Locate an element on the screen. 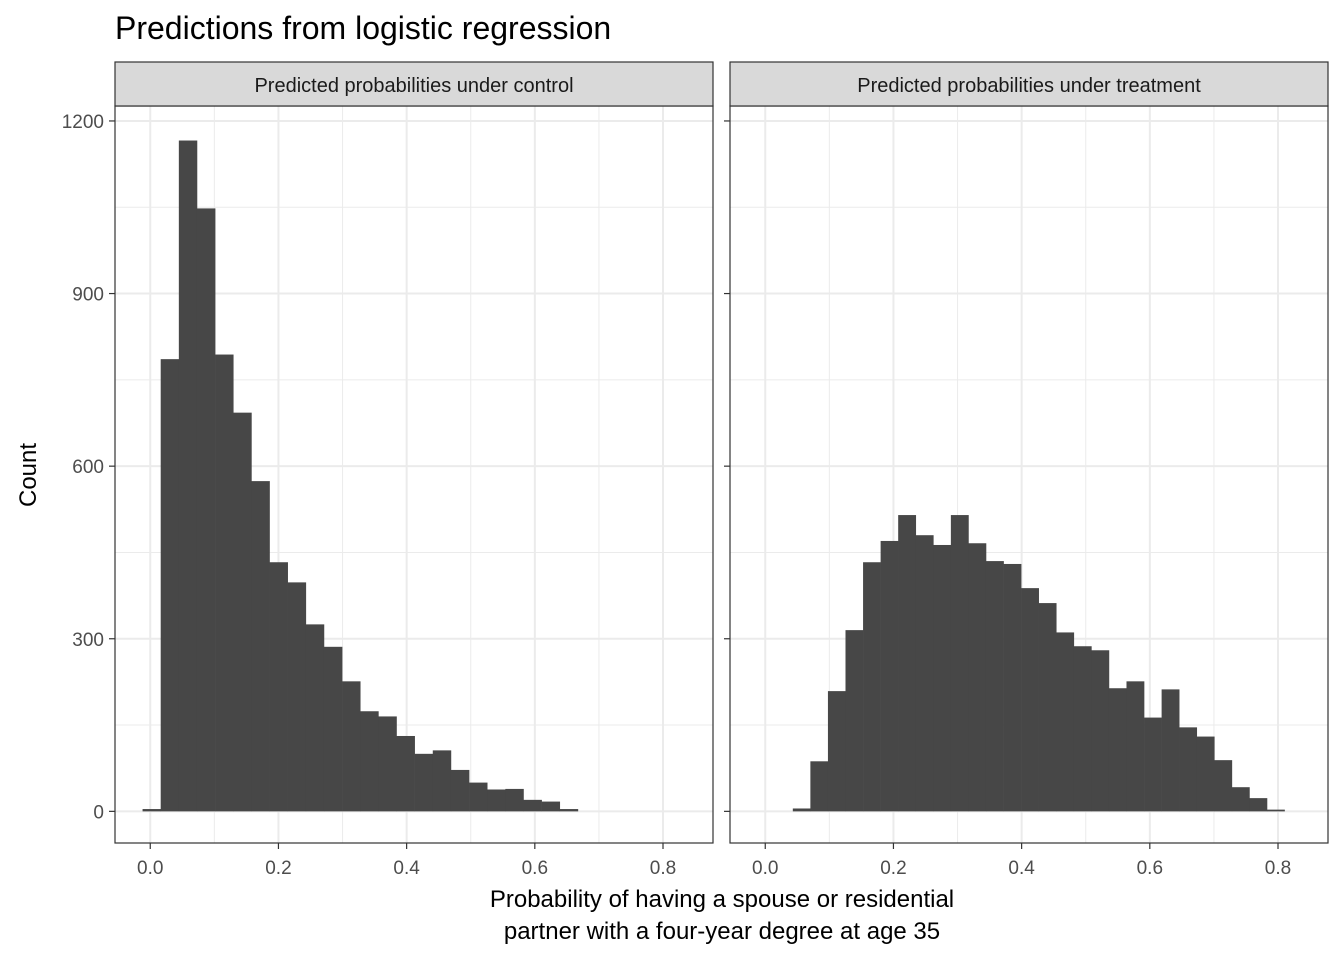 The width and height of the screenshot is (1344, 960). y-tick-label: 600 is located at coordinates (88, 467).